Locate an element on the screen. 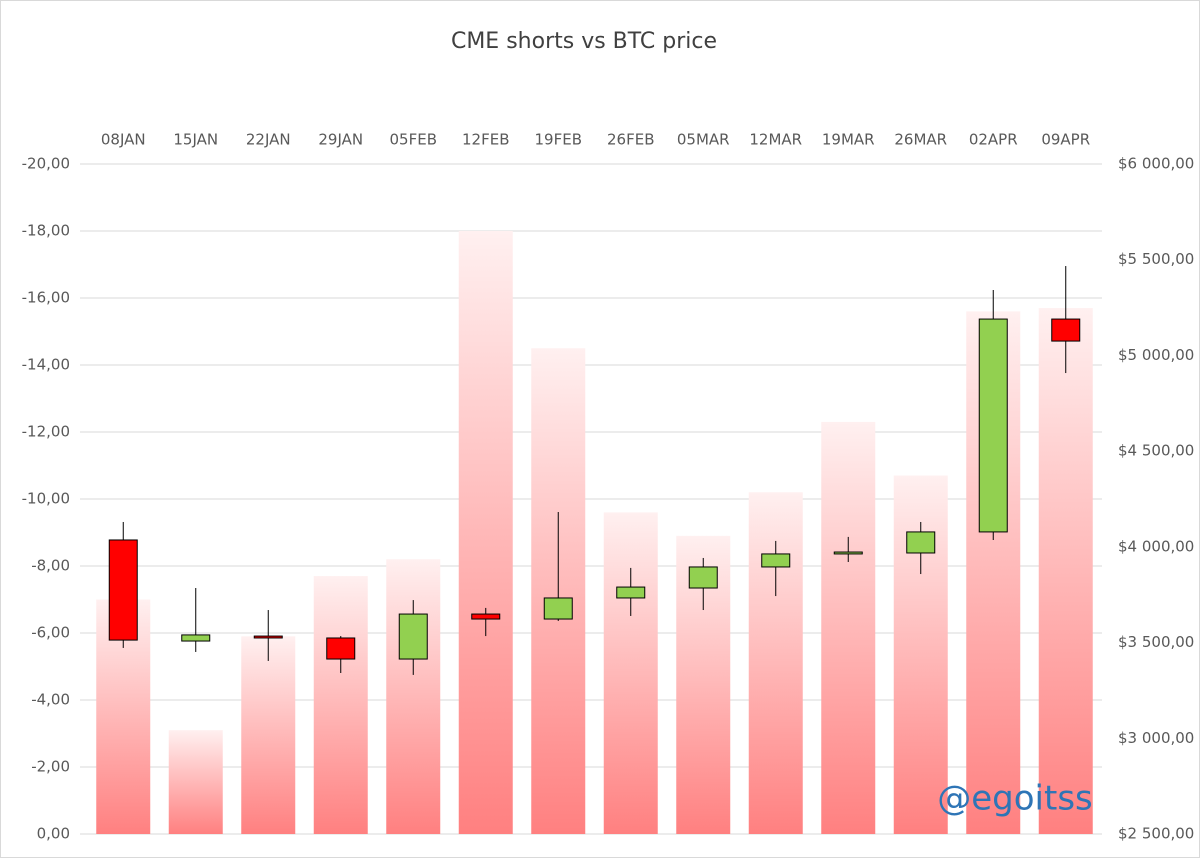 The image size is (1200, 858). x-tick-label: 05FEB is located at coordinates (413, 140).